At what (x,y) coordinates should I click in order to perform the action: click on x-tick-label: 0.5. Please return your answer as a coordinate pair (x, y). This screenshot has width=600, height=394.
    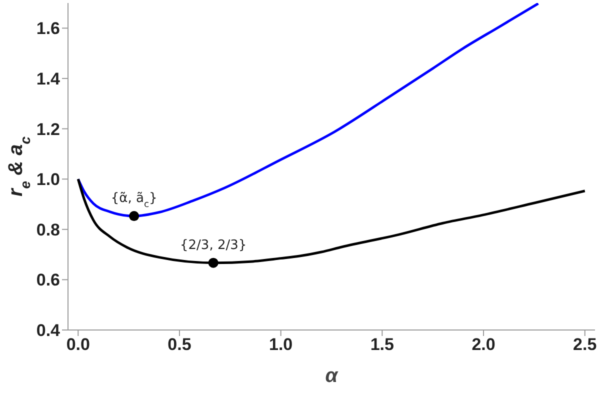
    Looking at the image, I should click on (180, 344).